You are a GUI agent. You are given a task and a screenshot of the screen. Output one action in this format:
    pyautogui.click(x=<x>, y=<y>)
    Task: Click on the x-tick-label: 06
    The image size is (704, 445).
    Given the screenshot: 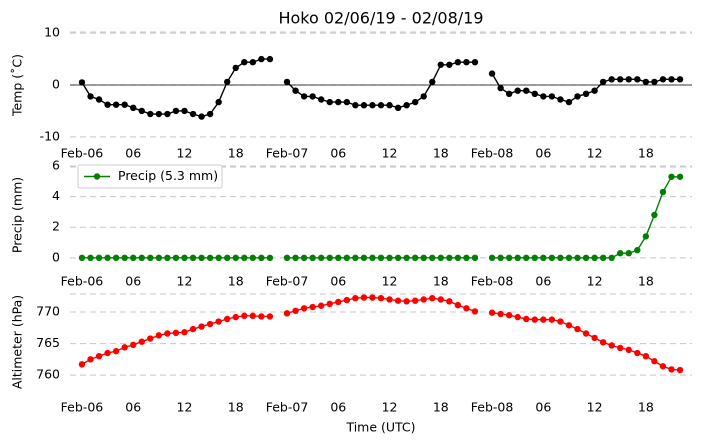 What is the action you would take?
    pyautogui.click(x=338, y=281)
    